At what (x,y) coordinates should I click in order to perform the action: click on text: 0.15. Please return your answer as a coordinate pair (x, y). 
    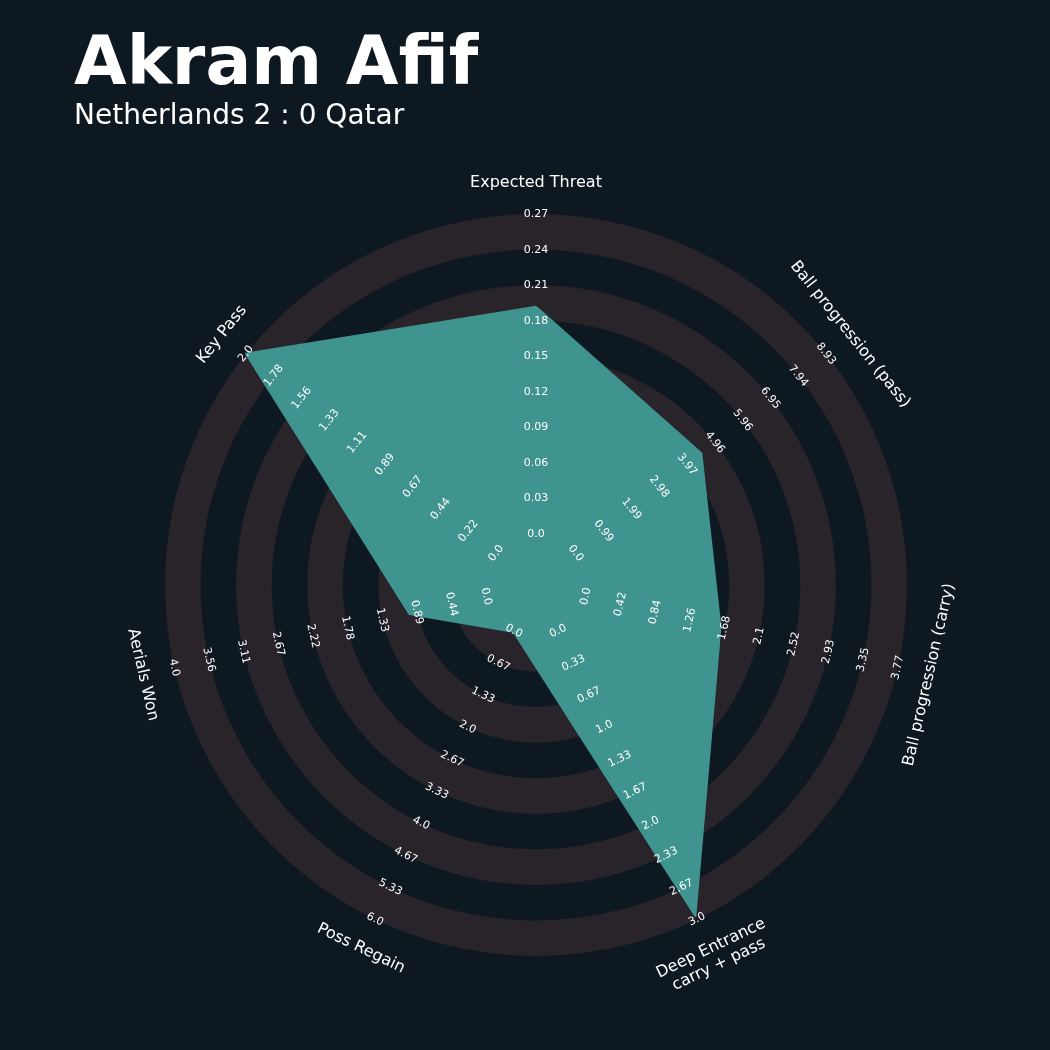
    Looking at the image, I should click on (536, 356).